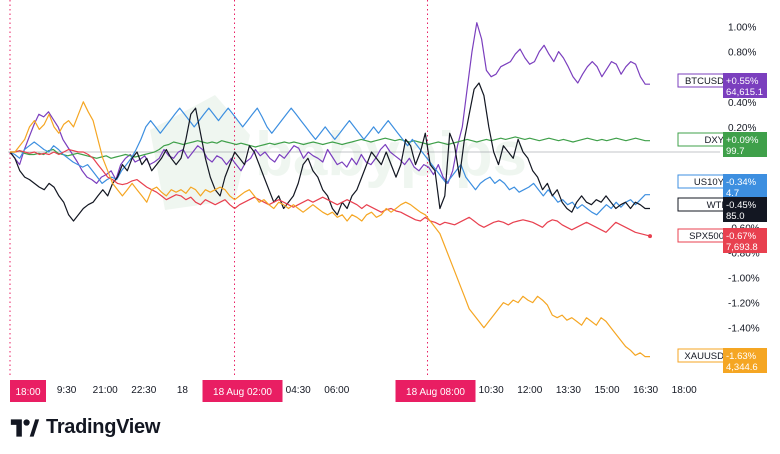 Image resolution: width=780 pixels, height=454 pixels. I want to click on price-label-change: -1.63%, so click(741, 356).